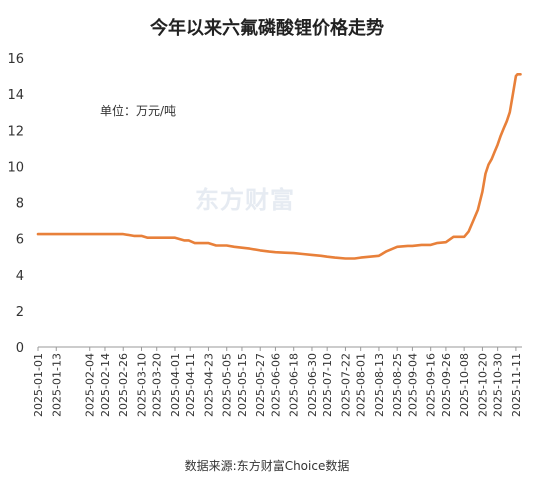 This screenshot has height=502, width=534. I want to click on y-tick-label: 6, so click(20, 240).